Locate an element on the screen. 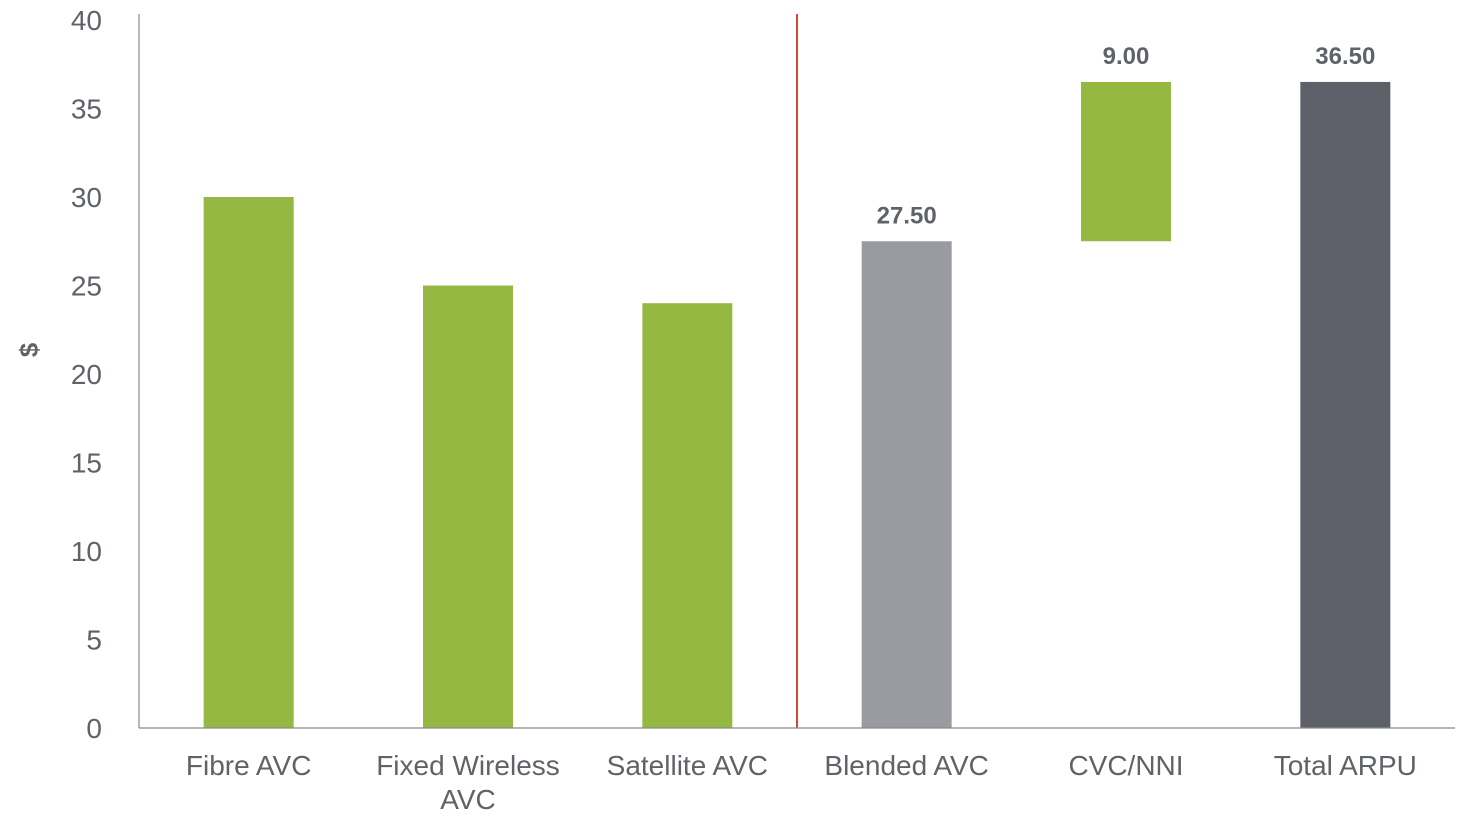  x-category-label-line: Fibre AVC is located at coordinates (249, 765).